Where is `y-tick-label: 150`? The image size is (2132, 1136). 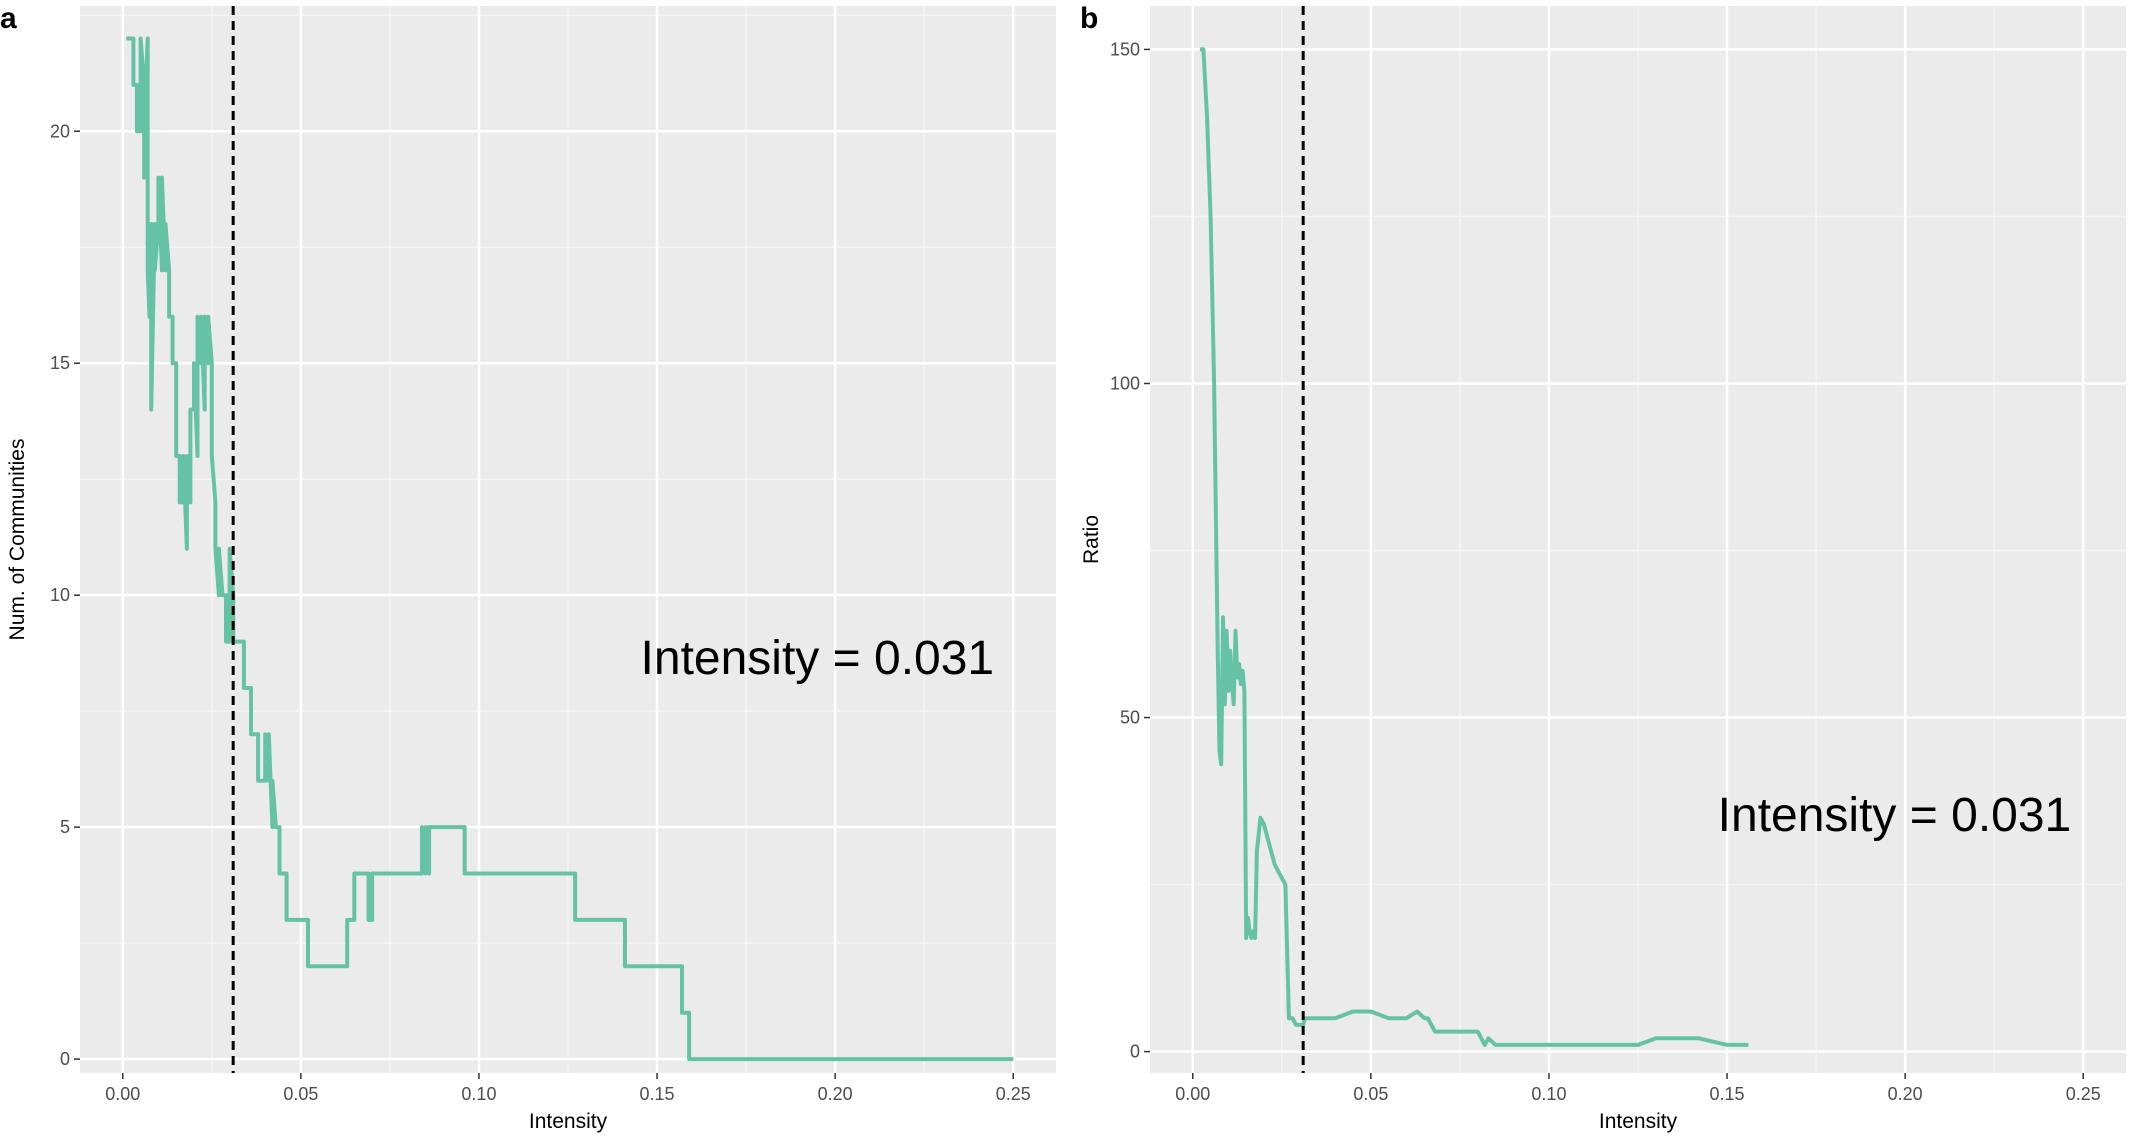
y-tick-label: 150 is located at coordinates (1125, 49).